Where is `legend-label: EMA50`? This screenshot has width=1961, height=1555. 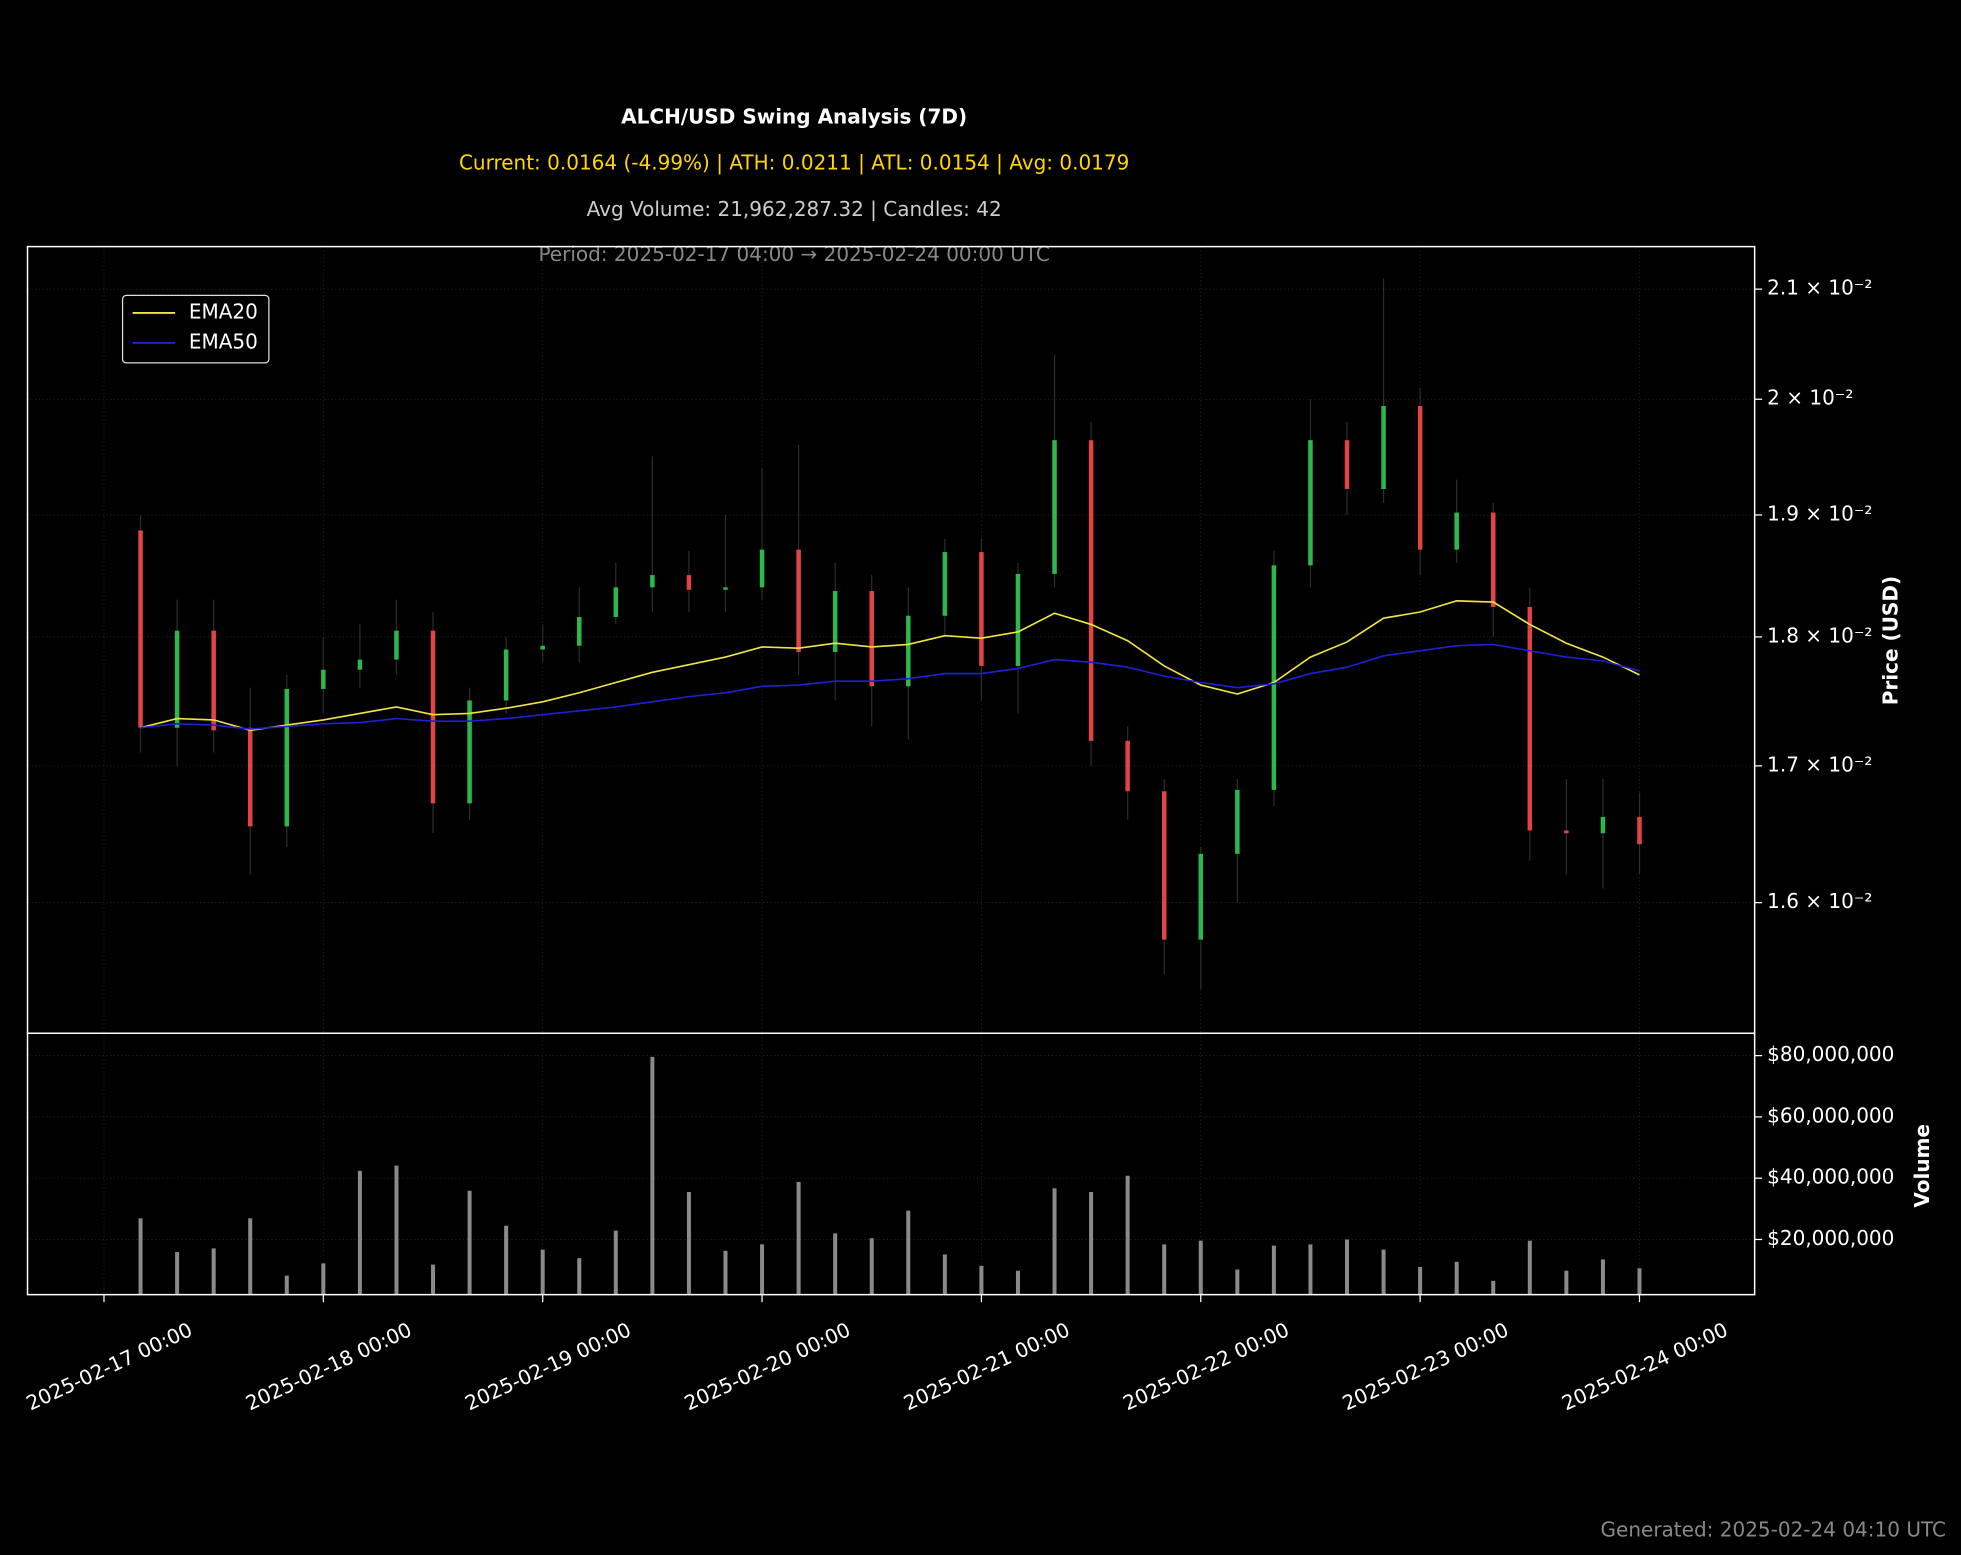
legend-label: EMA50 is located at coordinates (223, 341).